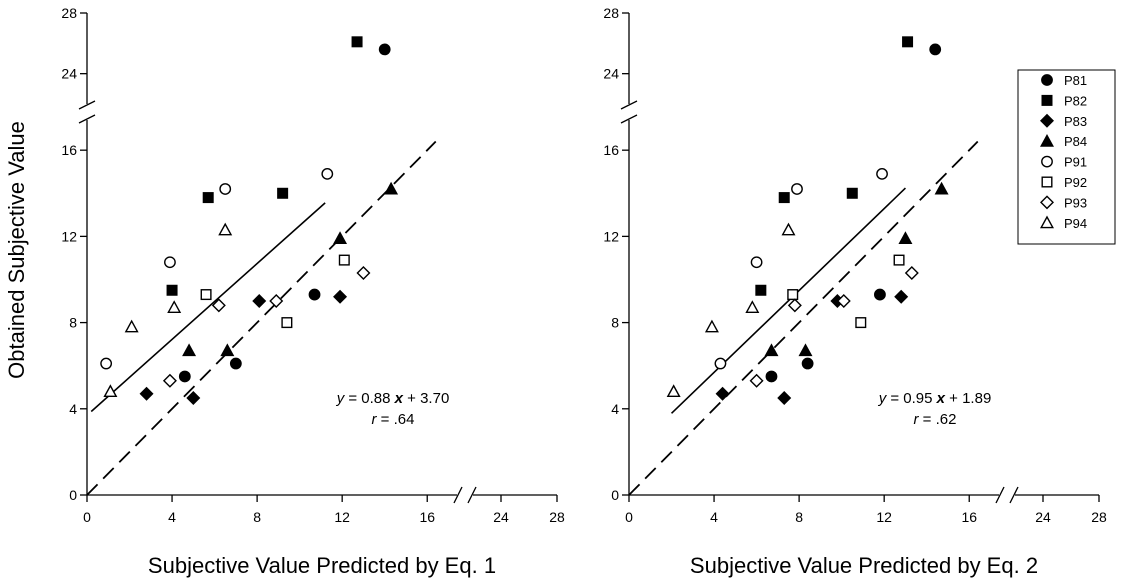 The image size is (1125, 581). Describe the element at coordinates (69, 13) in the screenshot. I see `y-tick-label: 28` at that location.